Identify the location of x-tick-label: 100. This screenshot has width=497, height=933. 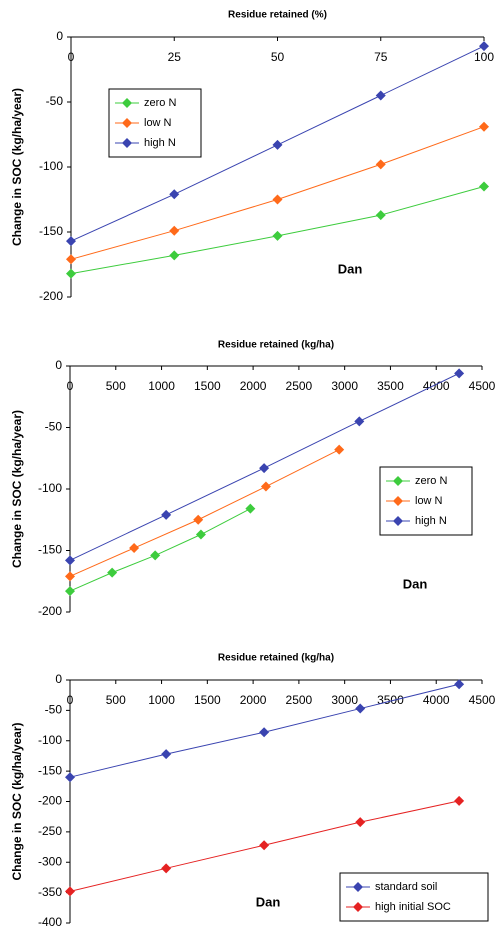
(484, 57).